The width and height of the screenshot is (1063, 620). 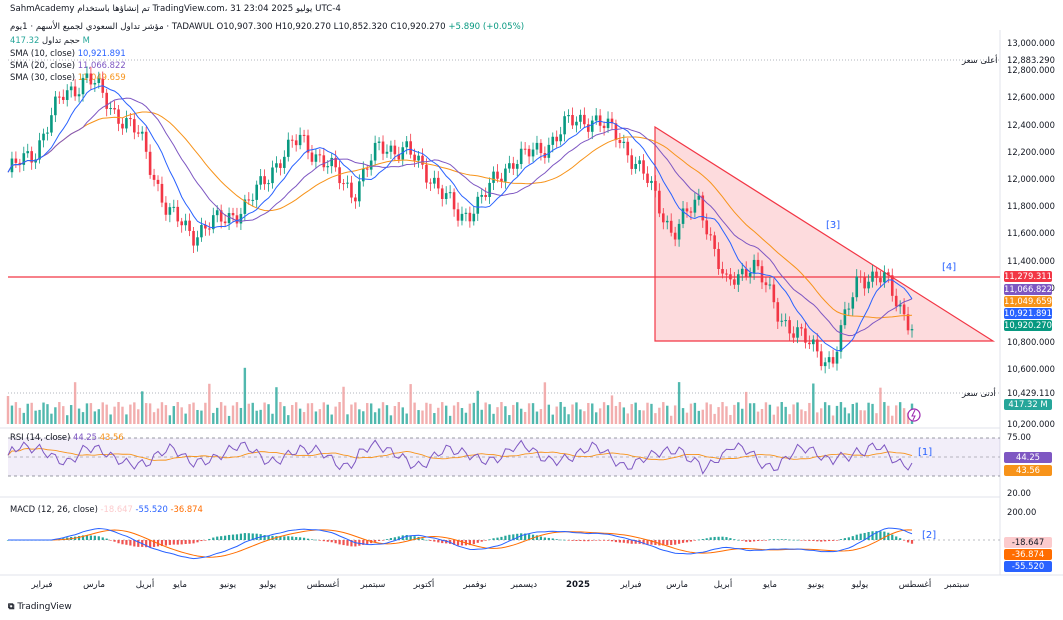 I want to click on price-tick-3: 12,400.000, so click(x=1031, y=124).